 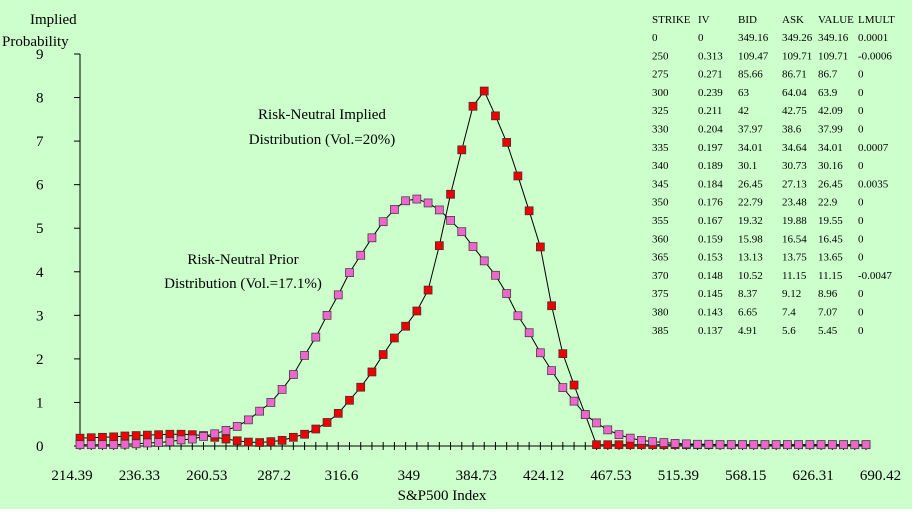 I want to click on table-cell: 10.52, so click(x=750, y=276).